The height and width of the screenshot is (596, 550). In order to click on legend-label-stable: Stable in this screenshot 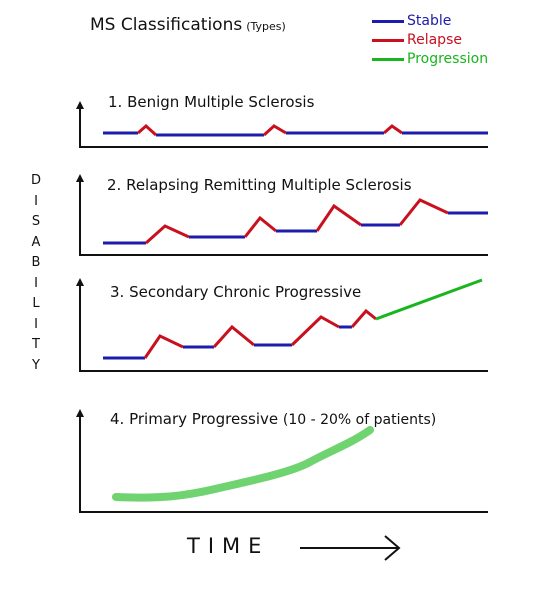, I will do `click(429, 21)`.